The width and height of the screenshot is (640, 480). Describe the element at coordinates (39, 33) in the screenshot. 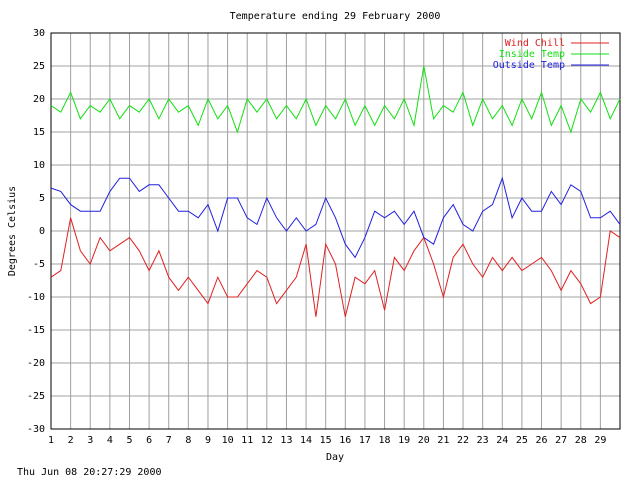

I see `y-tick-label: 30` at that location.